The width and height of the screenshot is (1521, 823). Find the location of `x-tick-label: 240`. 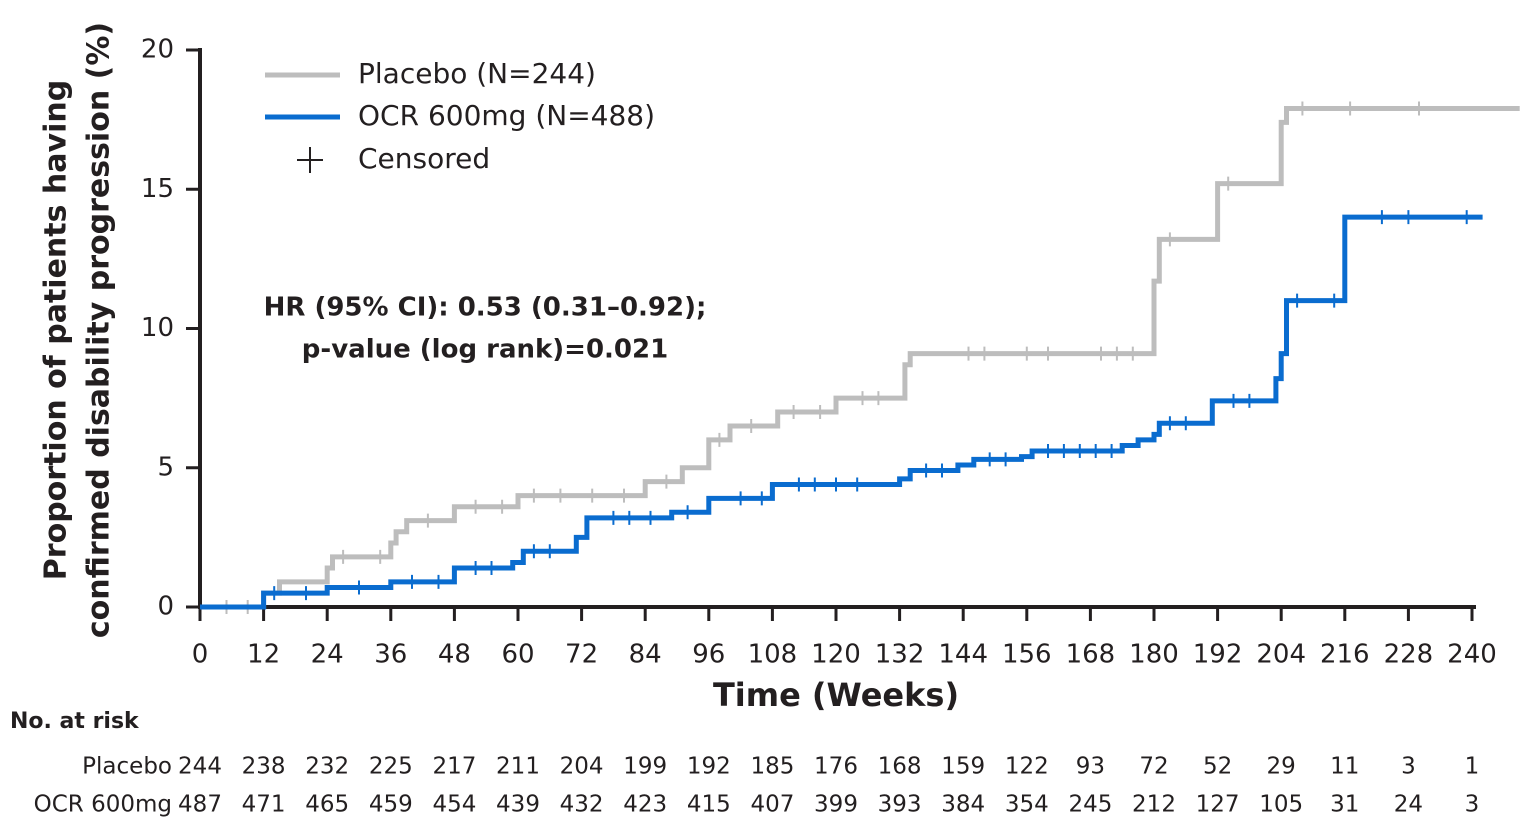

x-tick-label: 240 is located at coordinates (1472, 655).